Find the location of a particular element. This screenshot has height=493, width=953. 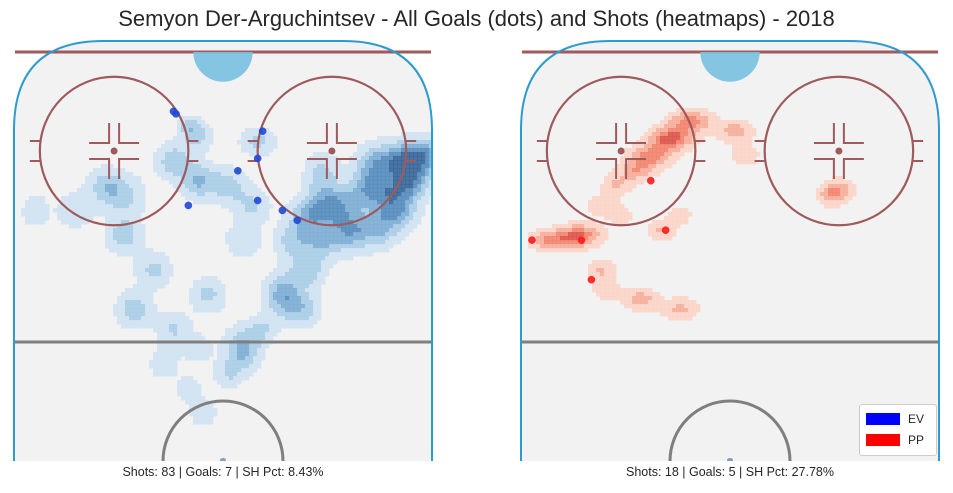

center-dot is located at coordinates (223, 459).